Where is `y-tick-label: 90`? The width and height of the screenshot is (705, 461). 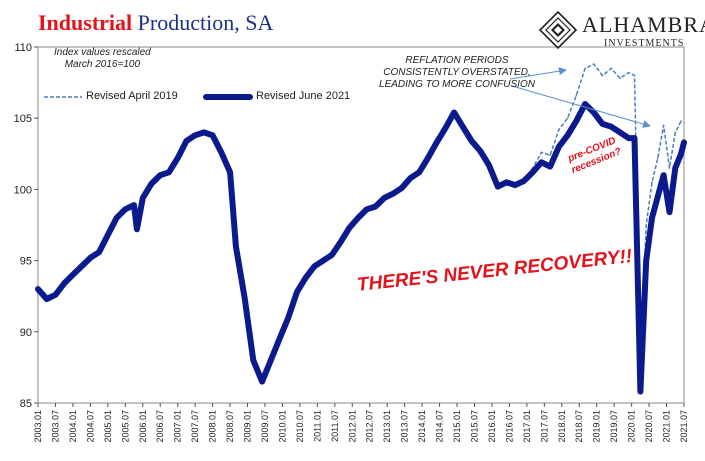
y-tick-label: 90 is located at coordinates (26, 333).